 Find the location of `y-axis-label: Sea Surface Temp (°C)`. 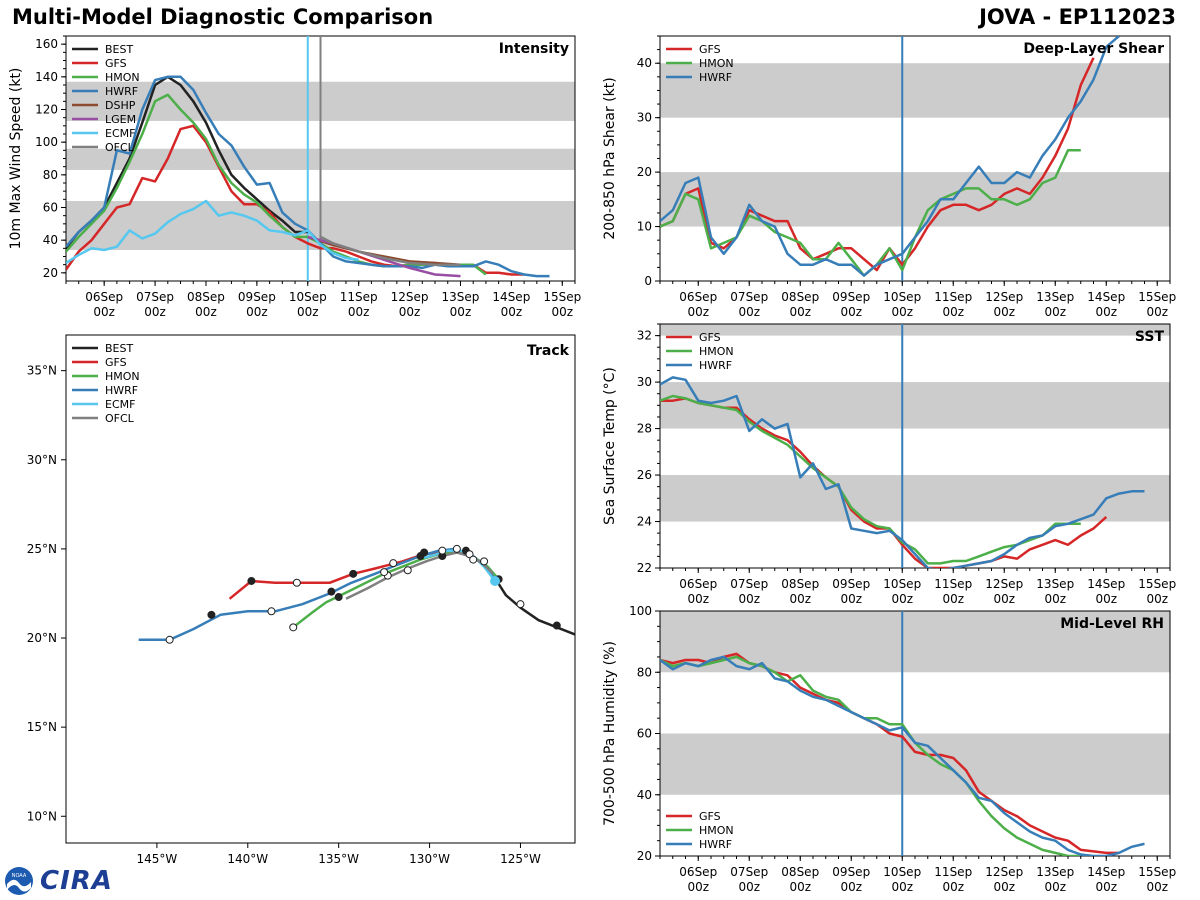

y-axis-label: Sea Surface Temp (°C) is located at coordinates (610, 446).